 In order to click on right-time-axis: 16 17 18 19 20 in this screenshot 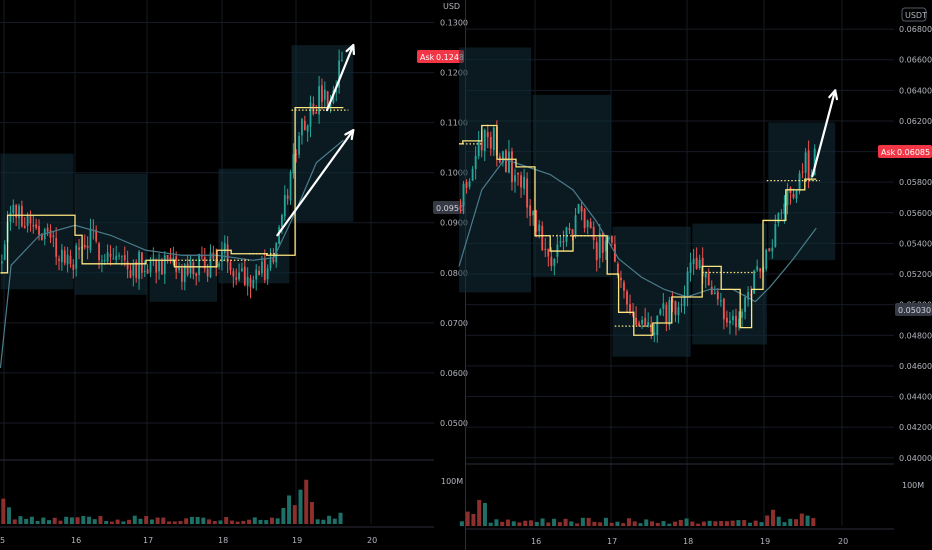, I will do `click(689, 541)`.